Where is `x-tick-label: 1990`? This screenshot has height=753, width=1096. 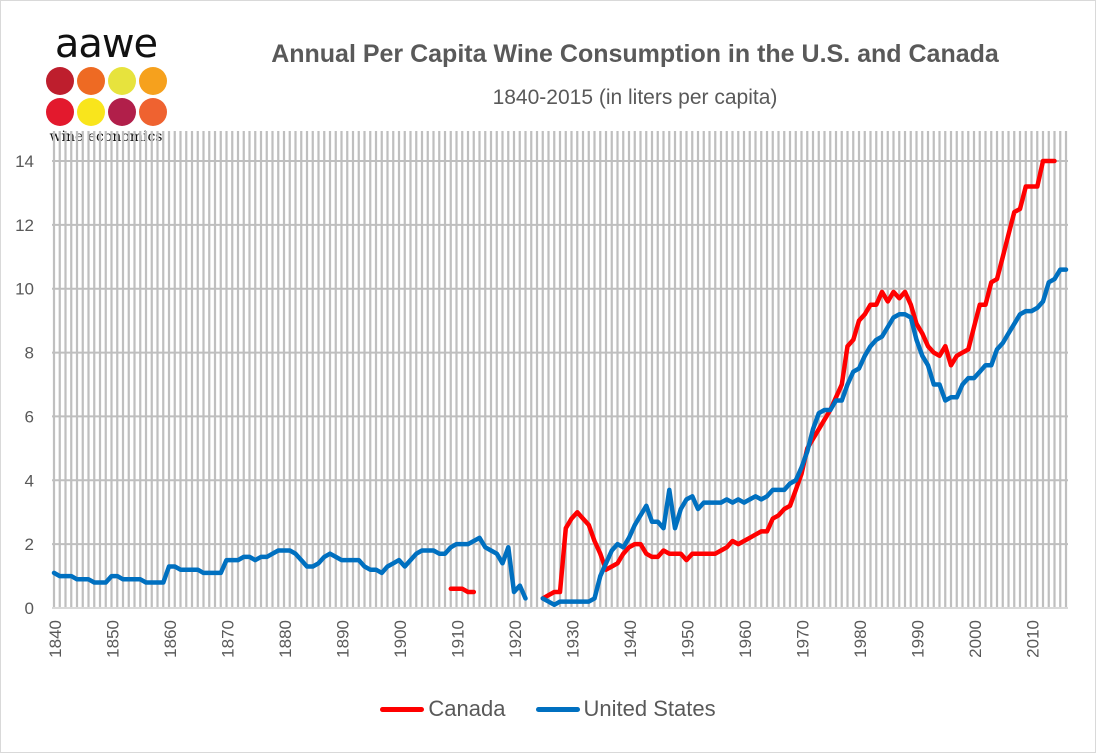
x-tick-label: 1990 is located at coordinates (918, 639).